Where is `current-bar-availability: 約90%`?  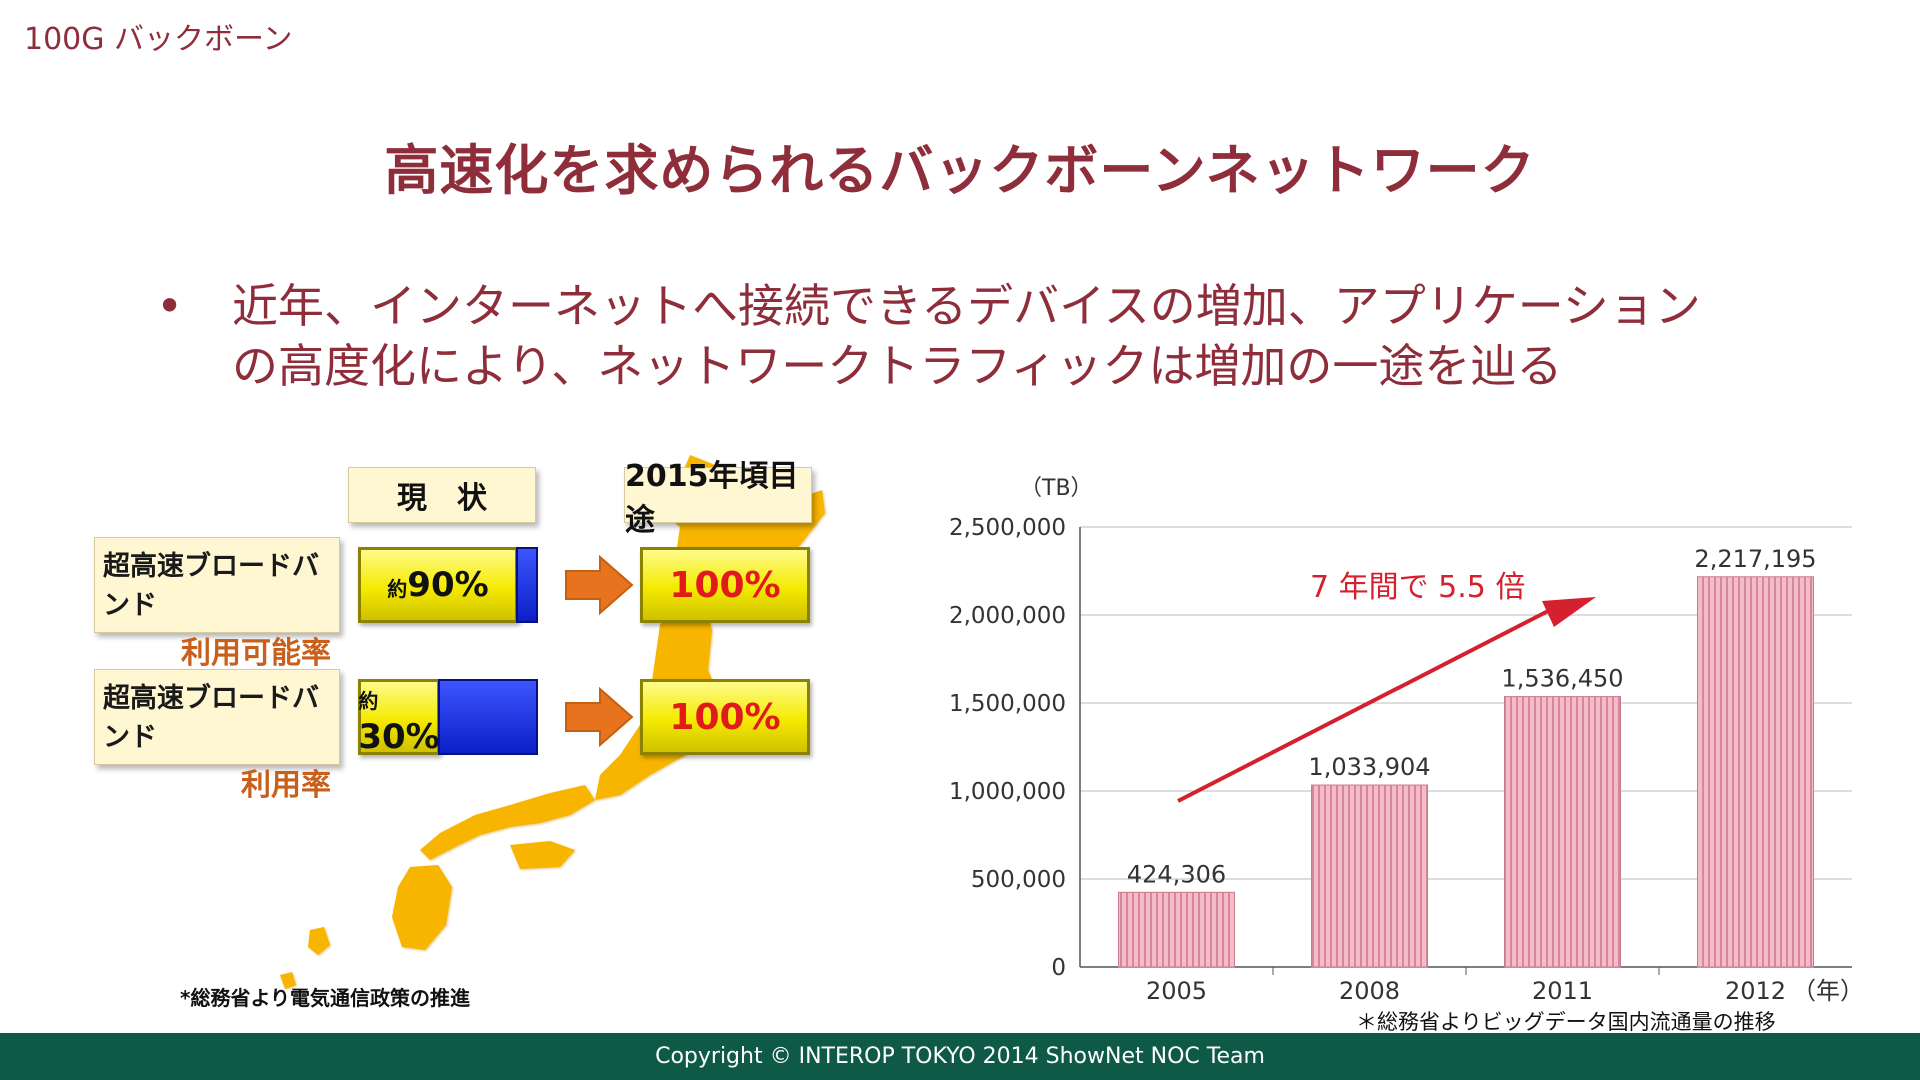
current-bar-availability: 約90% is located at coordinates (438, 585).